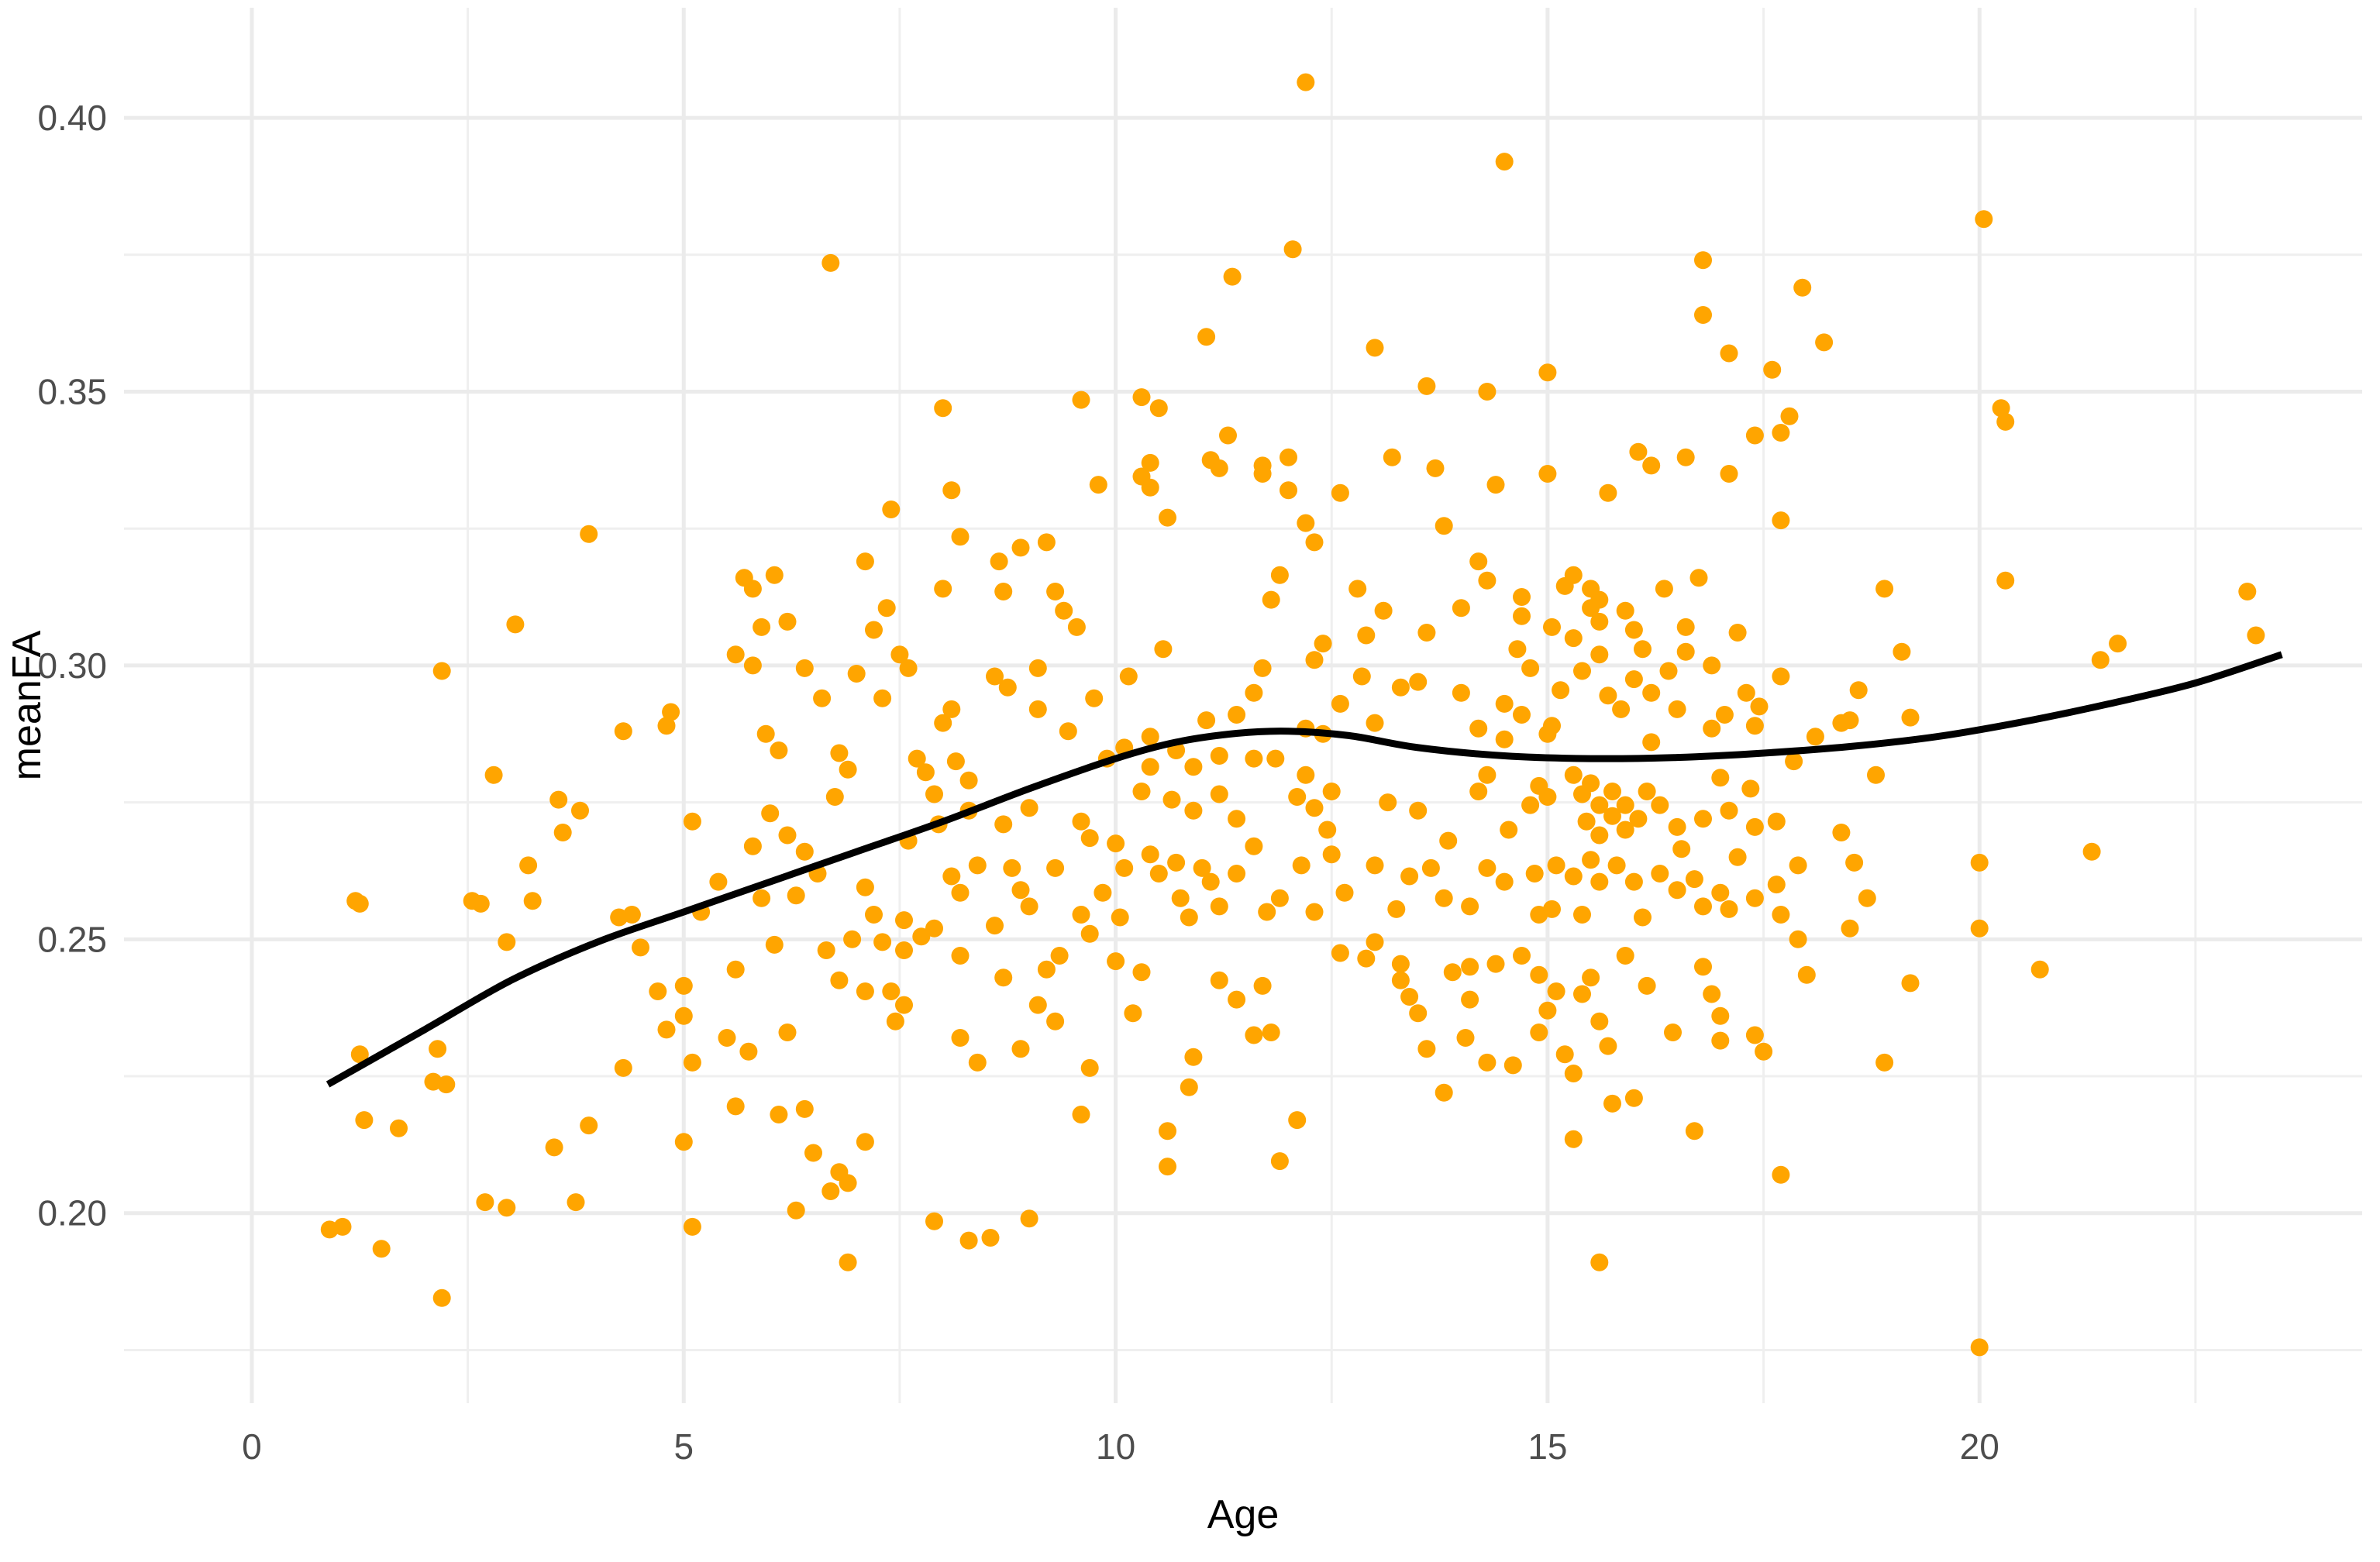 This screenshot has height=1562, width=2380. What do you see at coordinates (1980, 1446) in the screenshot?
I see `x-tick-label: 20` at bounding box center [1980, 1446].